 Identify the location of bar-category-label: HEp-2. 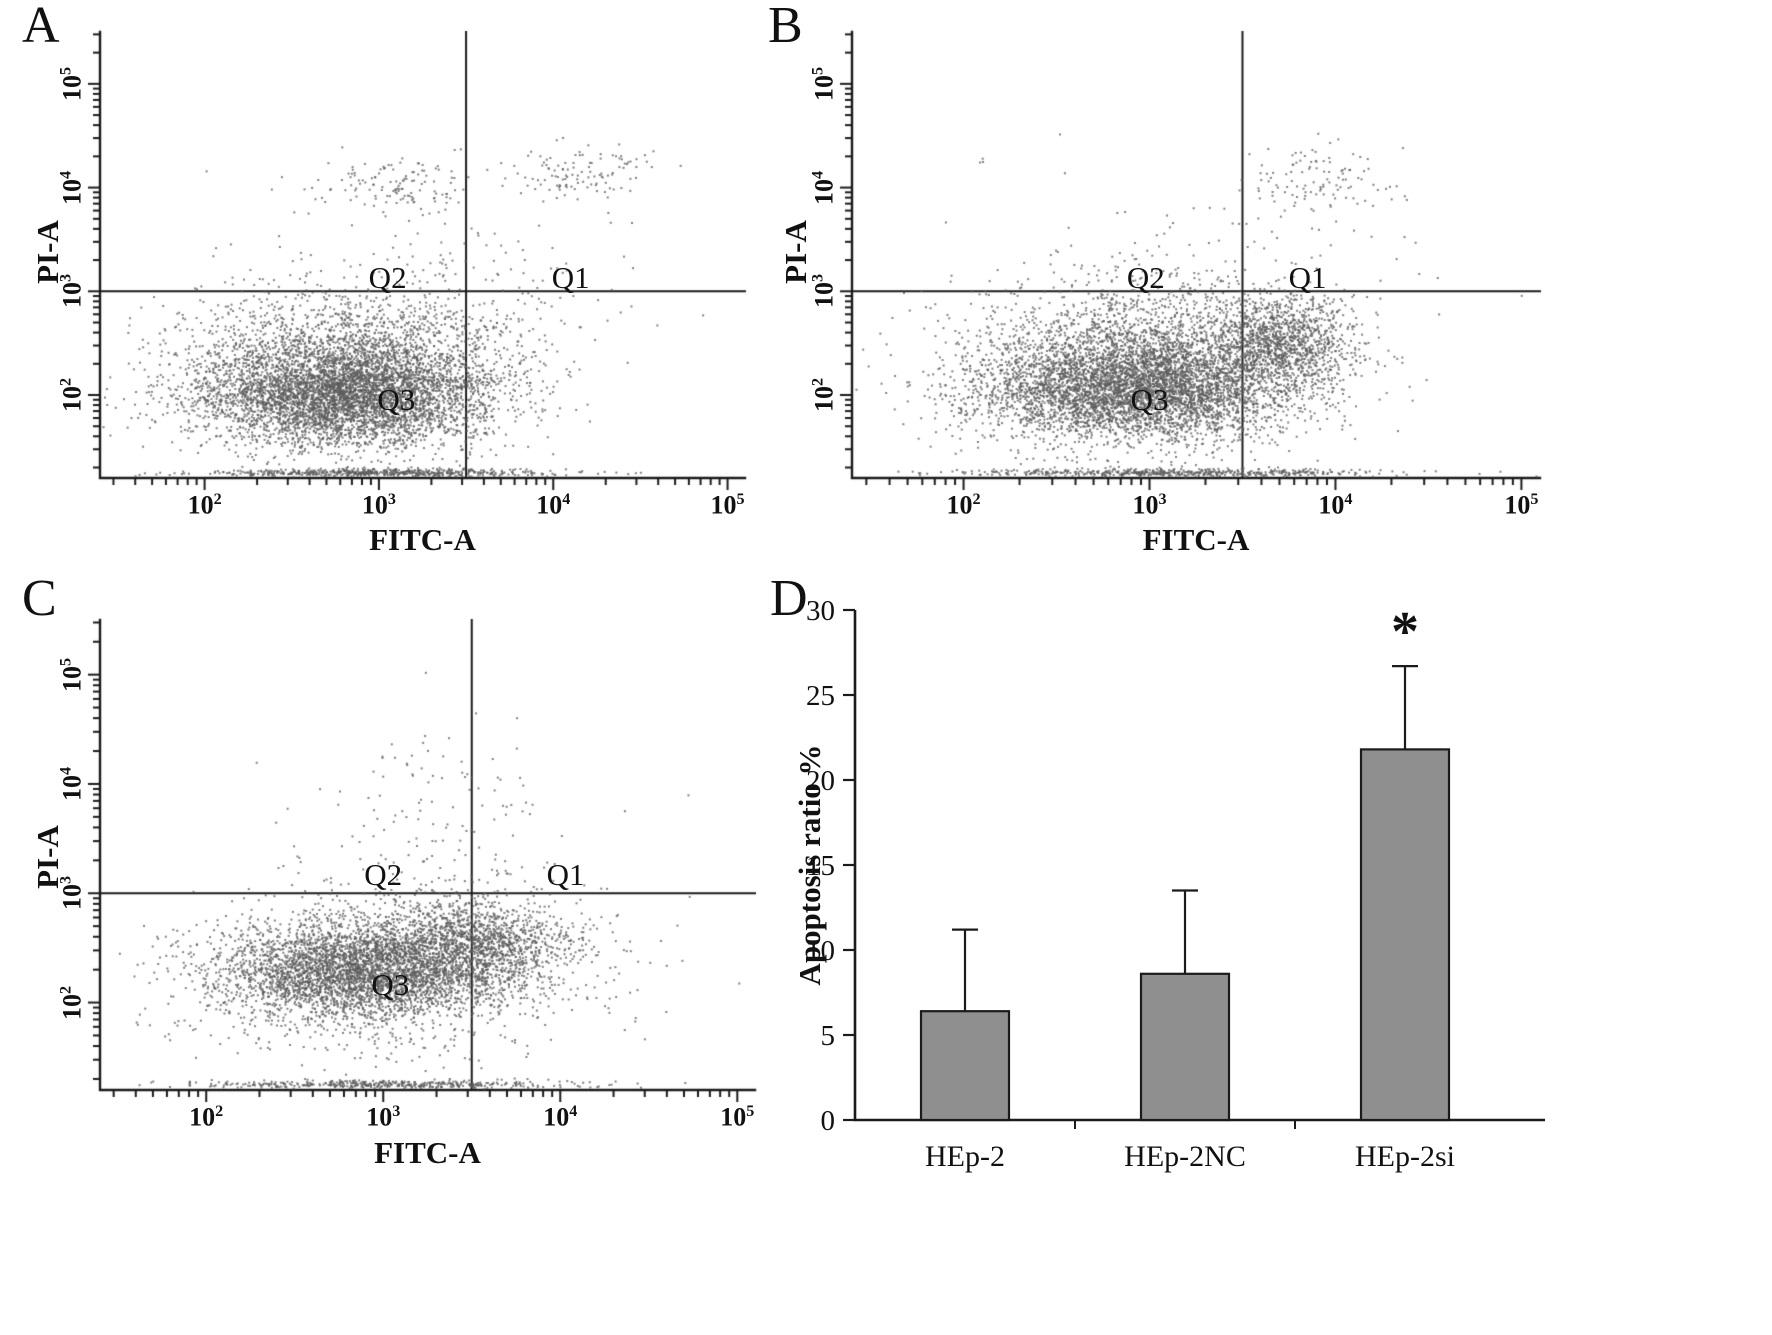
(965, 1156).